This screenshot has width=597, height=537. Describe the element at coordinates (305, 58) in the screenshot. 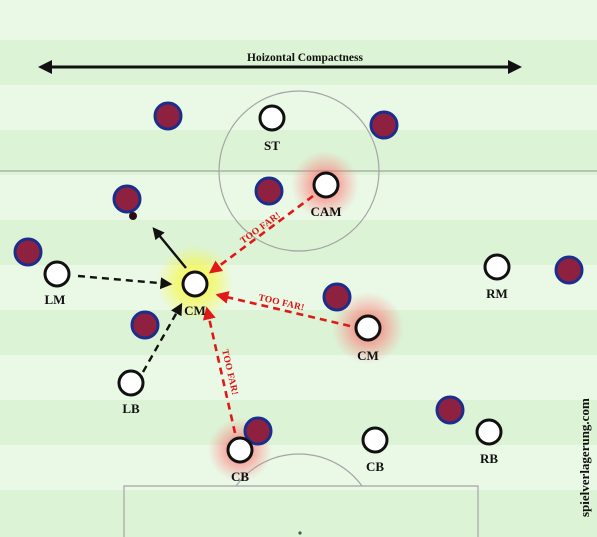

I see `compactness-label: Hoizontal Compactness` at that location.